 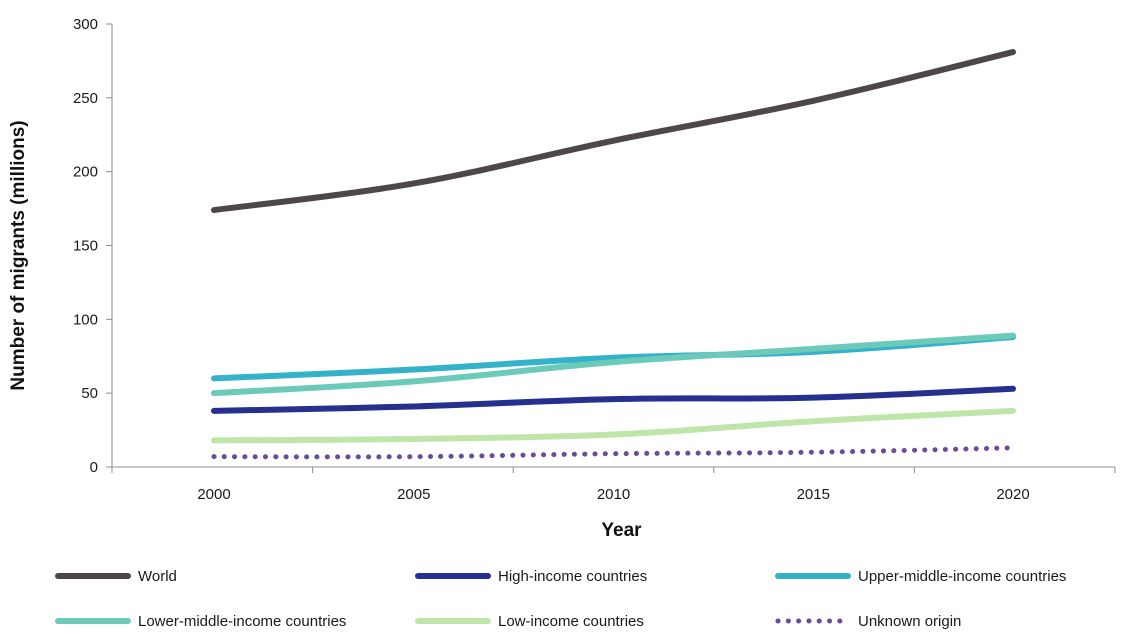 What do you see at coordinates (157, 576) in the screenshot?
I see `legend-label-world: World` at bounding box center [157, 576].